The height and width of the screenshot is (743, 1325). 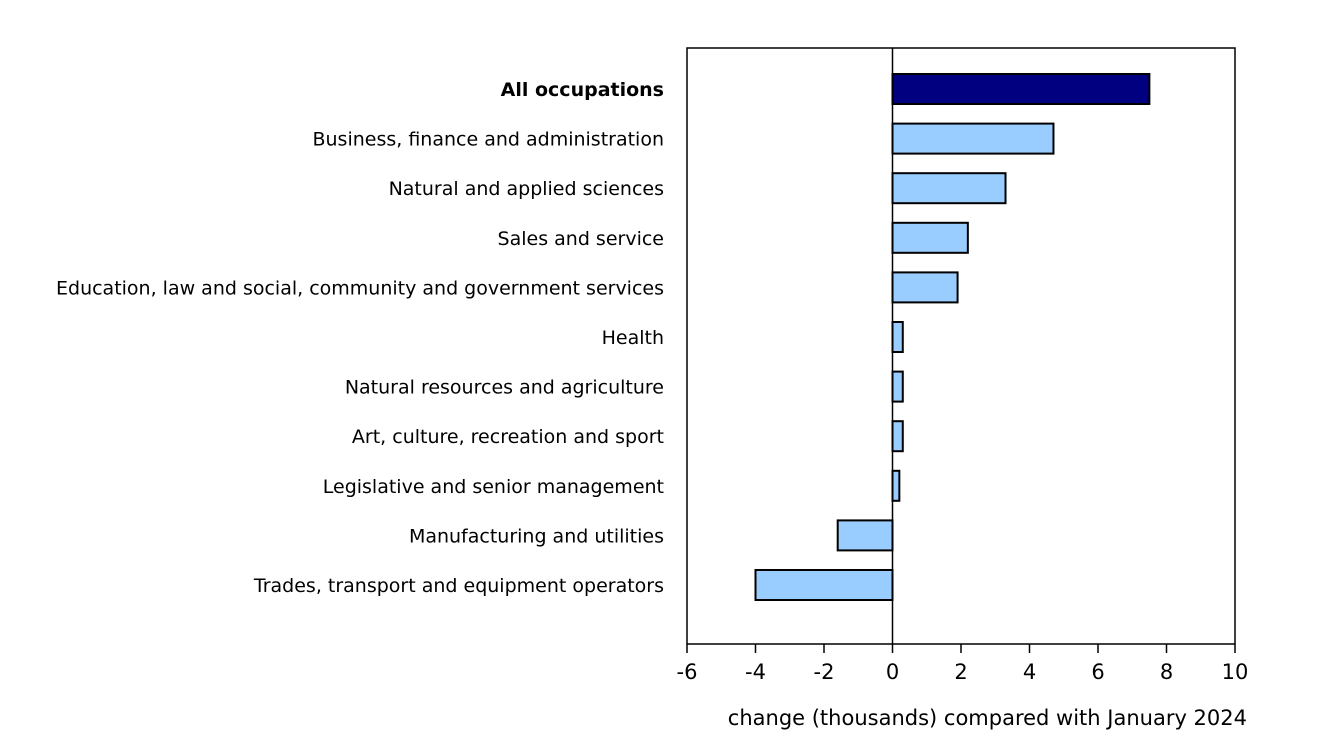 I want to click on x-tick-label: 4, so click(x=1029, y=672).